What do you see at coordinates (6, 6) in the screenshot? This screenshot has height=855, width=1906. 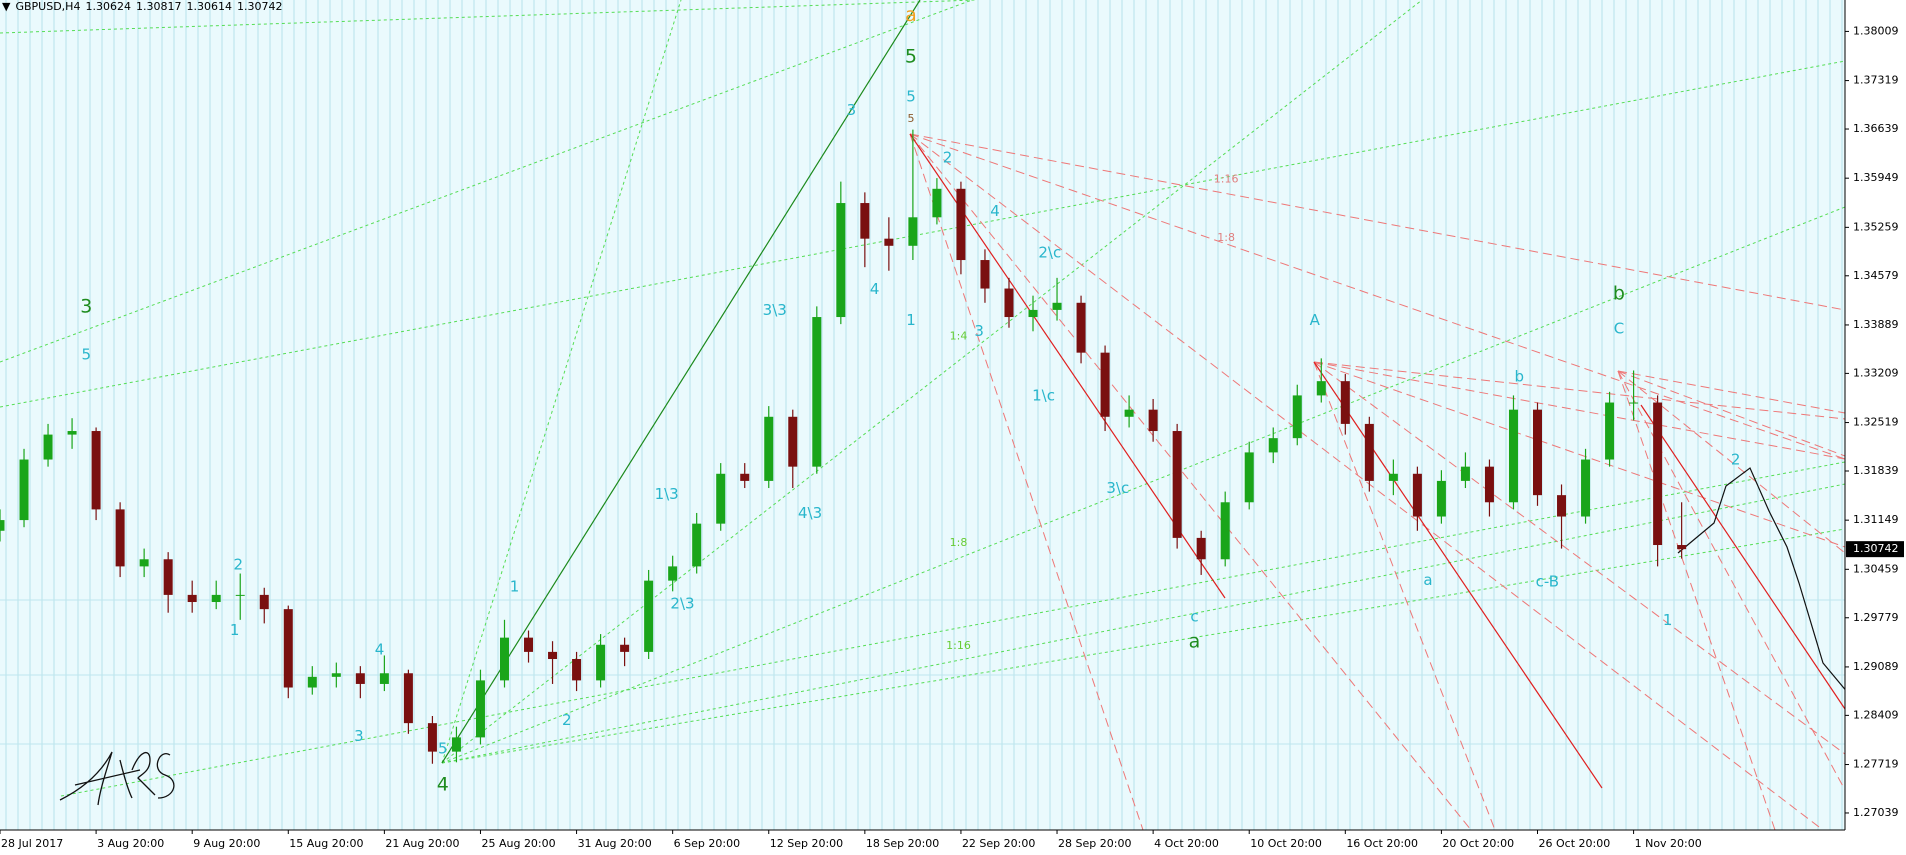 I see `menu-arrow: ▼` at bounding box center [6, 6].